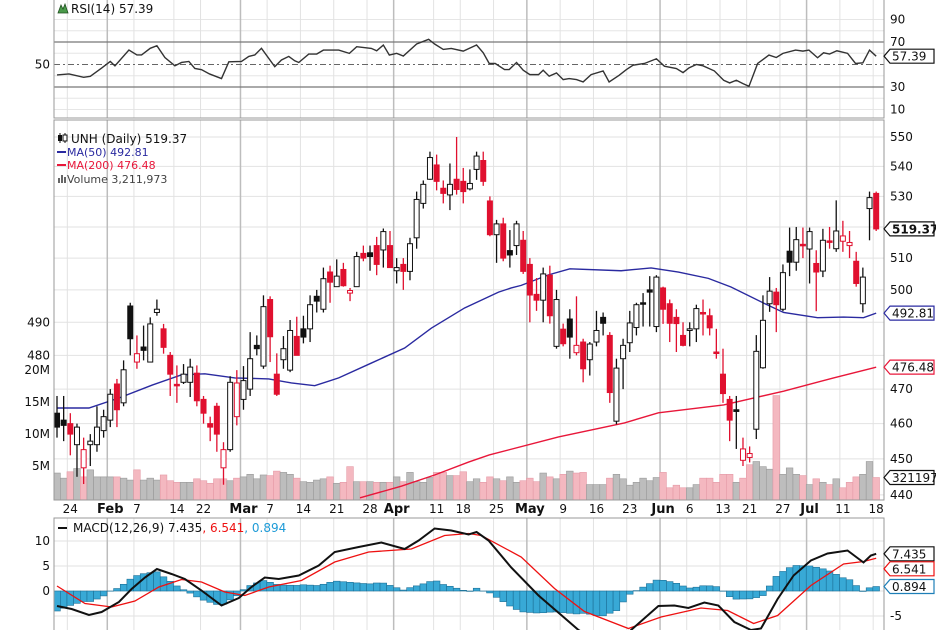 The image size is (936, 634). Describe the element at coordinates (37, 370) in the screenshot. I see `volume-axis-label: 20M` at that location.